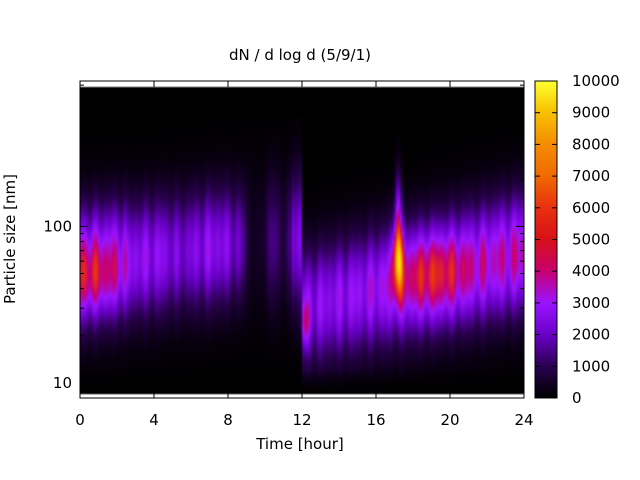 The height and width of the screenshot is (480, 640). What do you see at coordinates (591, 113) in the screenshot?
I see `colorbar-tick-label: 9000` at bounding box center [591, 113].